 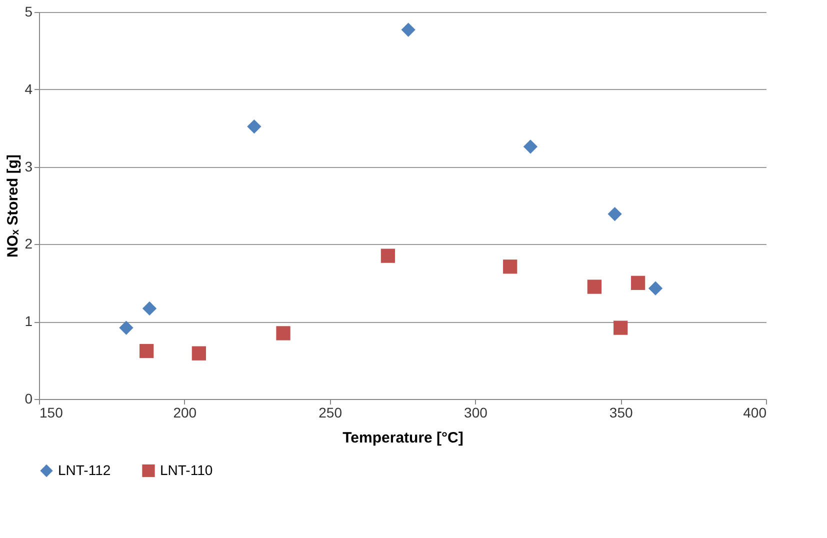 I want to click on y-tick-label: 1, so click(x=28, y=321).